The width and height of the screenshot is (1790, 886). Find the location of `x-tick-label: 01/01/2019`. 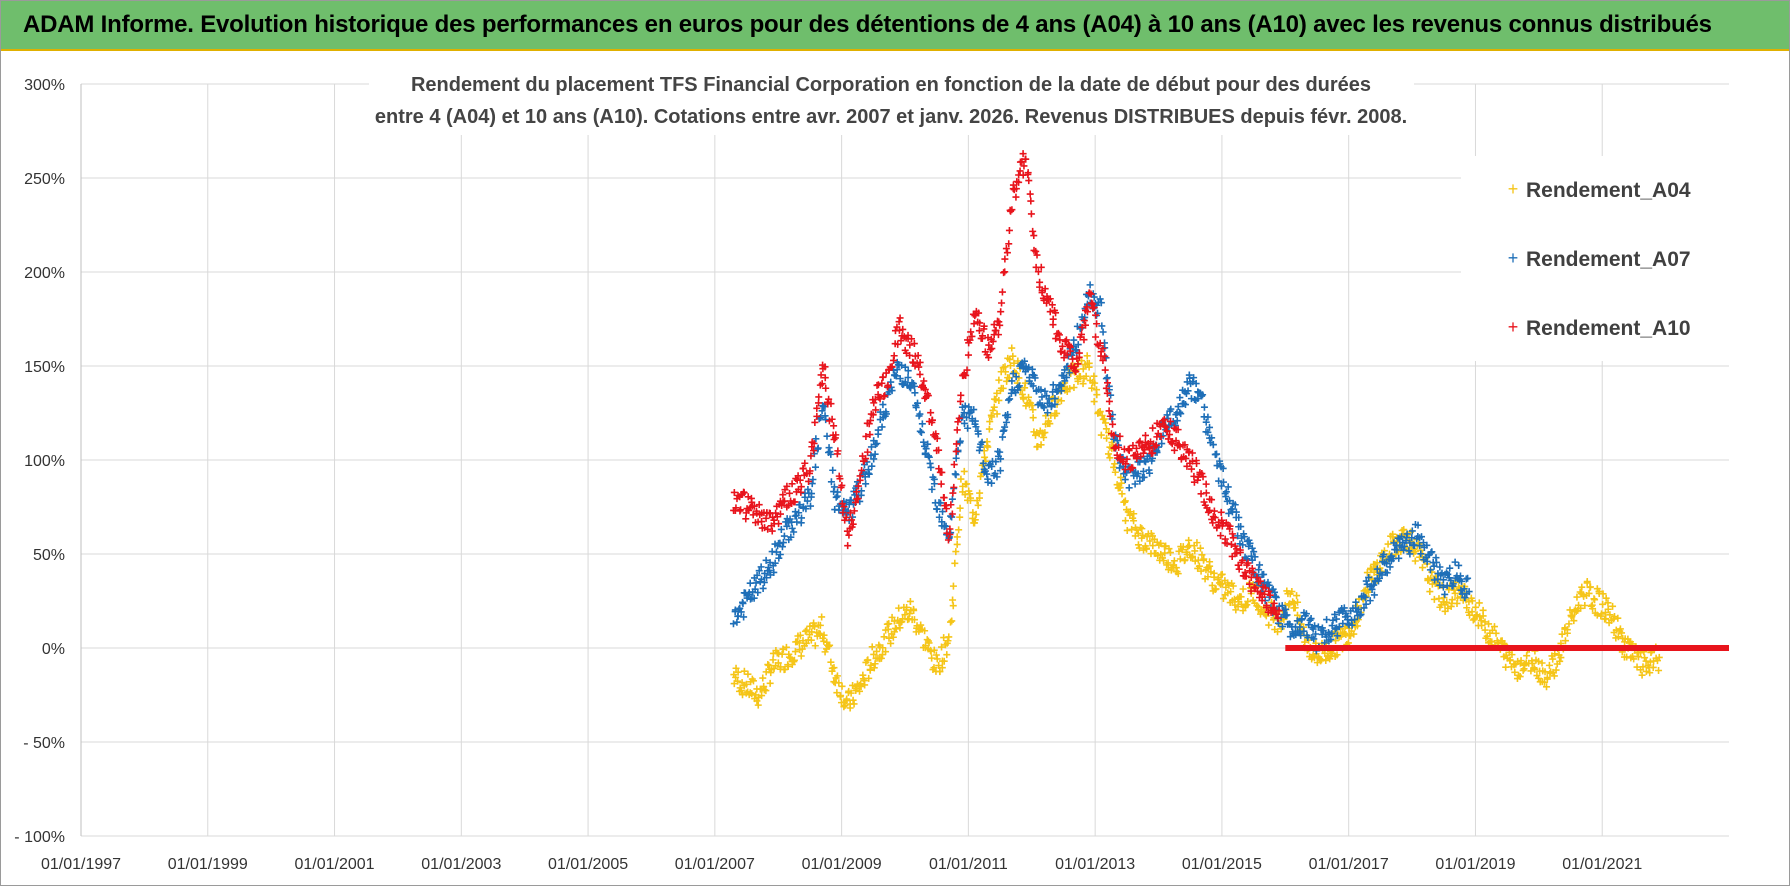

x-tick-label: 01/01/2019 is located at coordinates (1475, 864).